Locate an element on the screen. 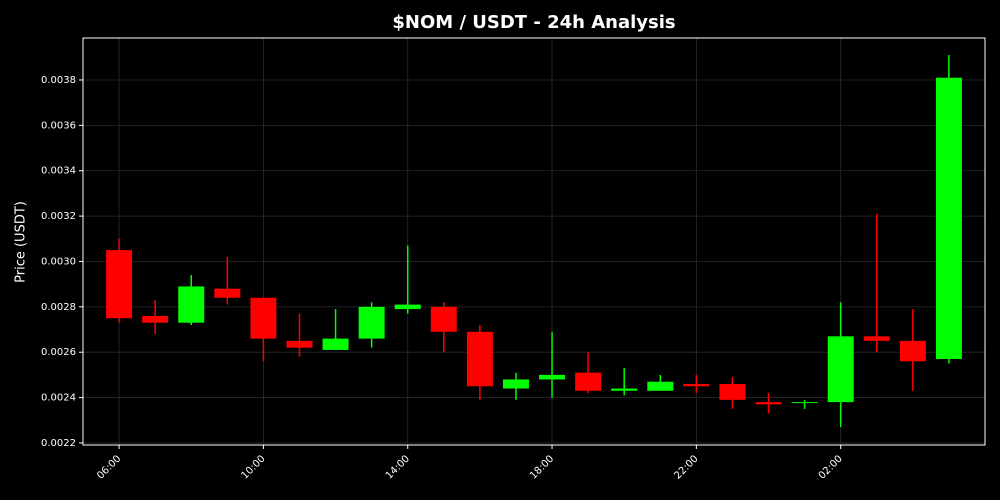  y-tick-label: 0.0034 is located at coordinates (58, 171).